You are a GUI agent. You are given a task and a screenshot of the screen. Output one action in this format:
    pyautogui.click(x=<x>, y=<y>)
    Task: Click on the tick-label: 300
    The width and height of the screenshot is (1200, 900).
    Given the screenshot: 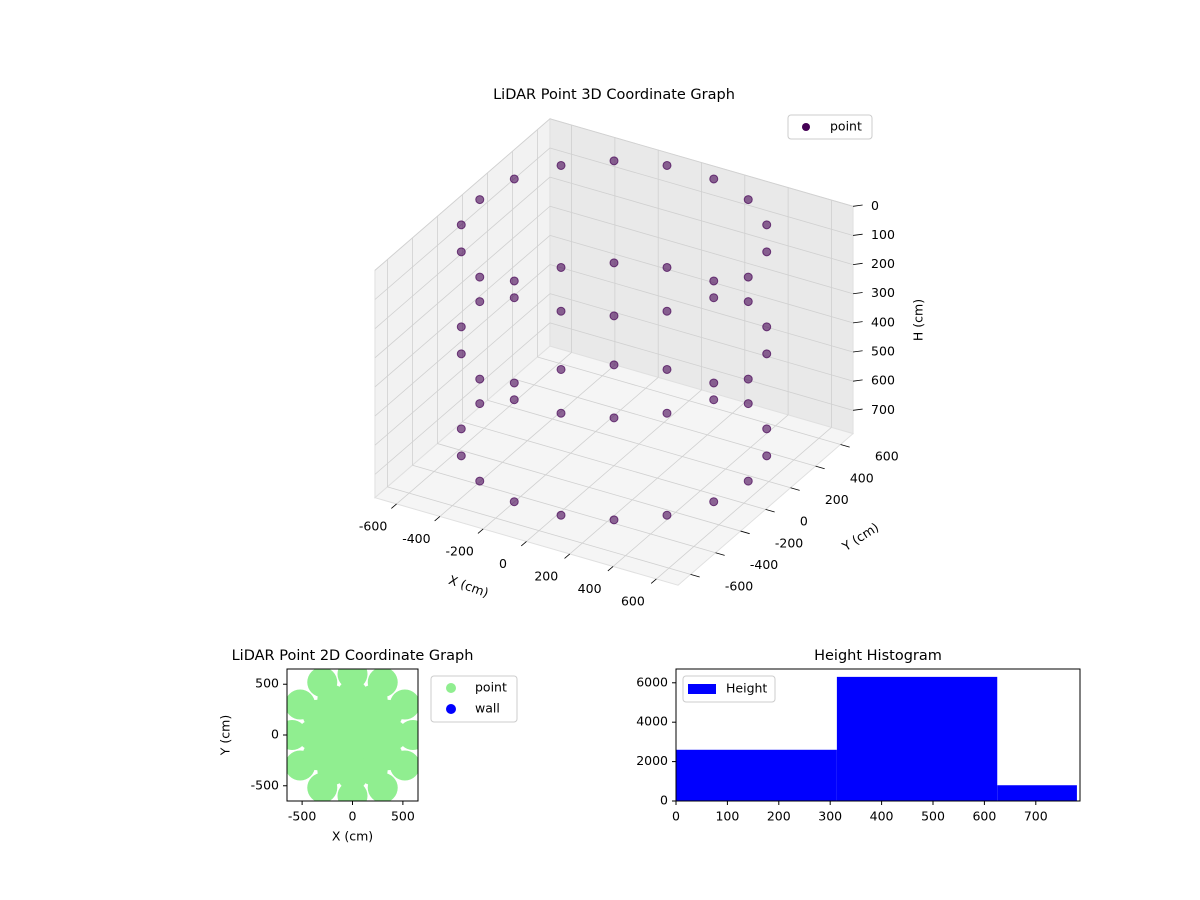 What is the action you would take?
    pyautogui.click(x=883, y=292)
    